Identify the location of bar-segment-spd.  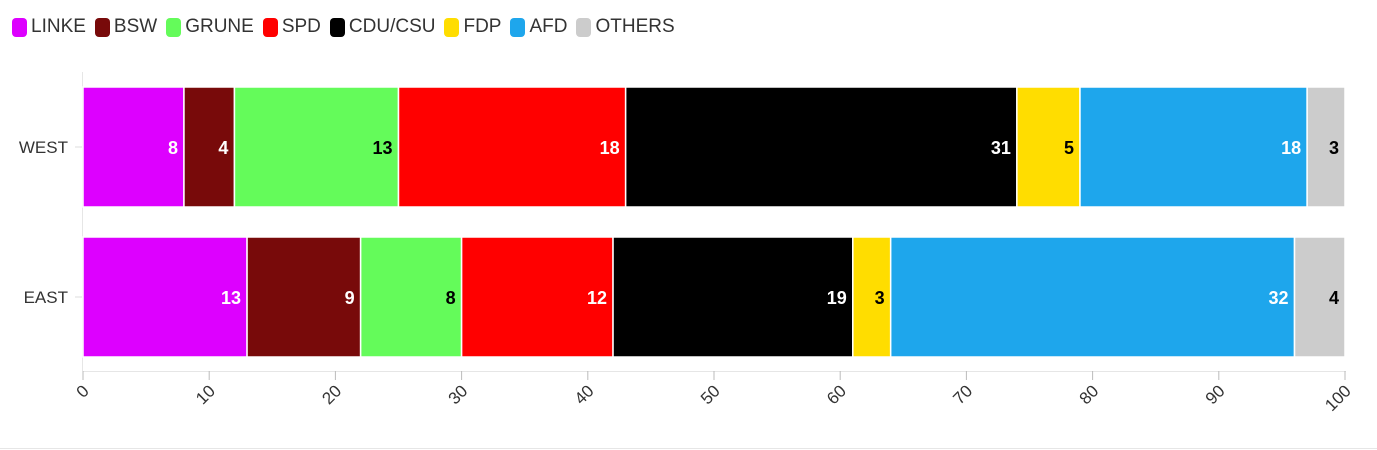
(512, 147).